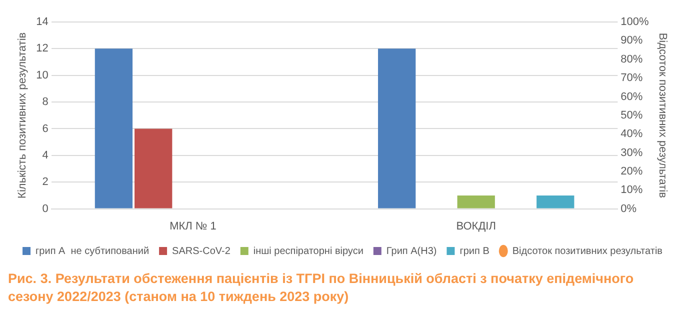  Describe the element at coordinates (22, 115) in the screenshot. I see `y-axis-title: Кількість позитивних результатів` at that location.